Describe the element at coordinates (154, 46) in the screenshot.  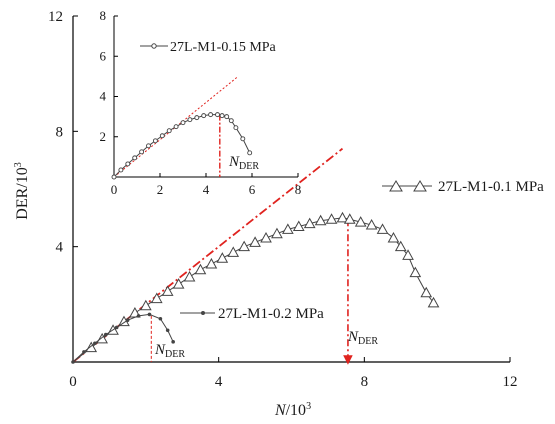
I see `legend-circle-marker` at that location.